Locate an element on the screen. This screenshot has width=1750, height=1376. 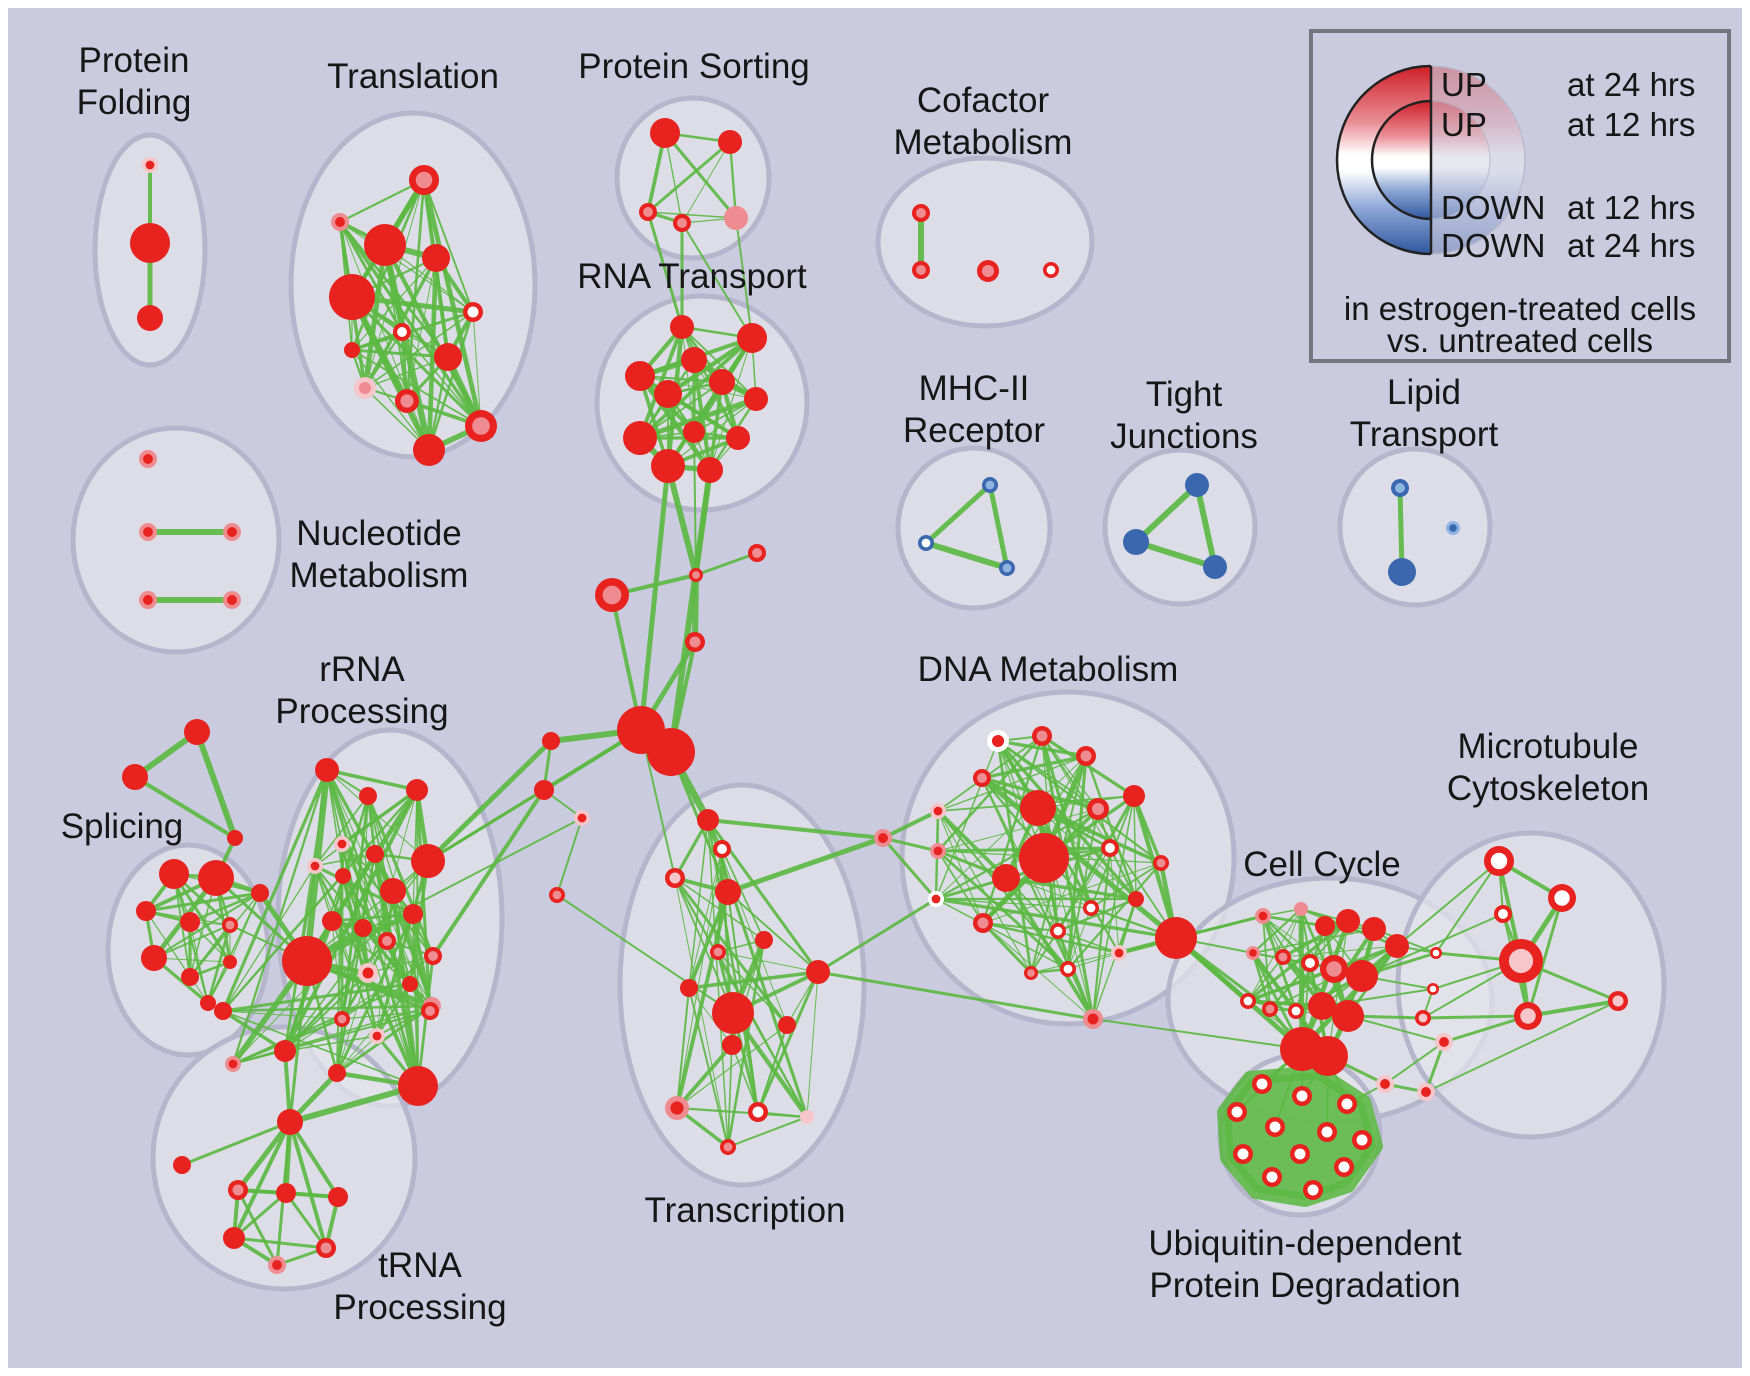
edge-mt is located at coordinates (1522, 1046).